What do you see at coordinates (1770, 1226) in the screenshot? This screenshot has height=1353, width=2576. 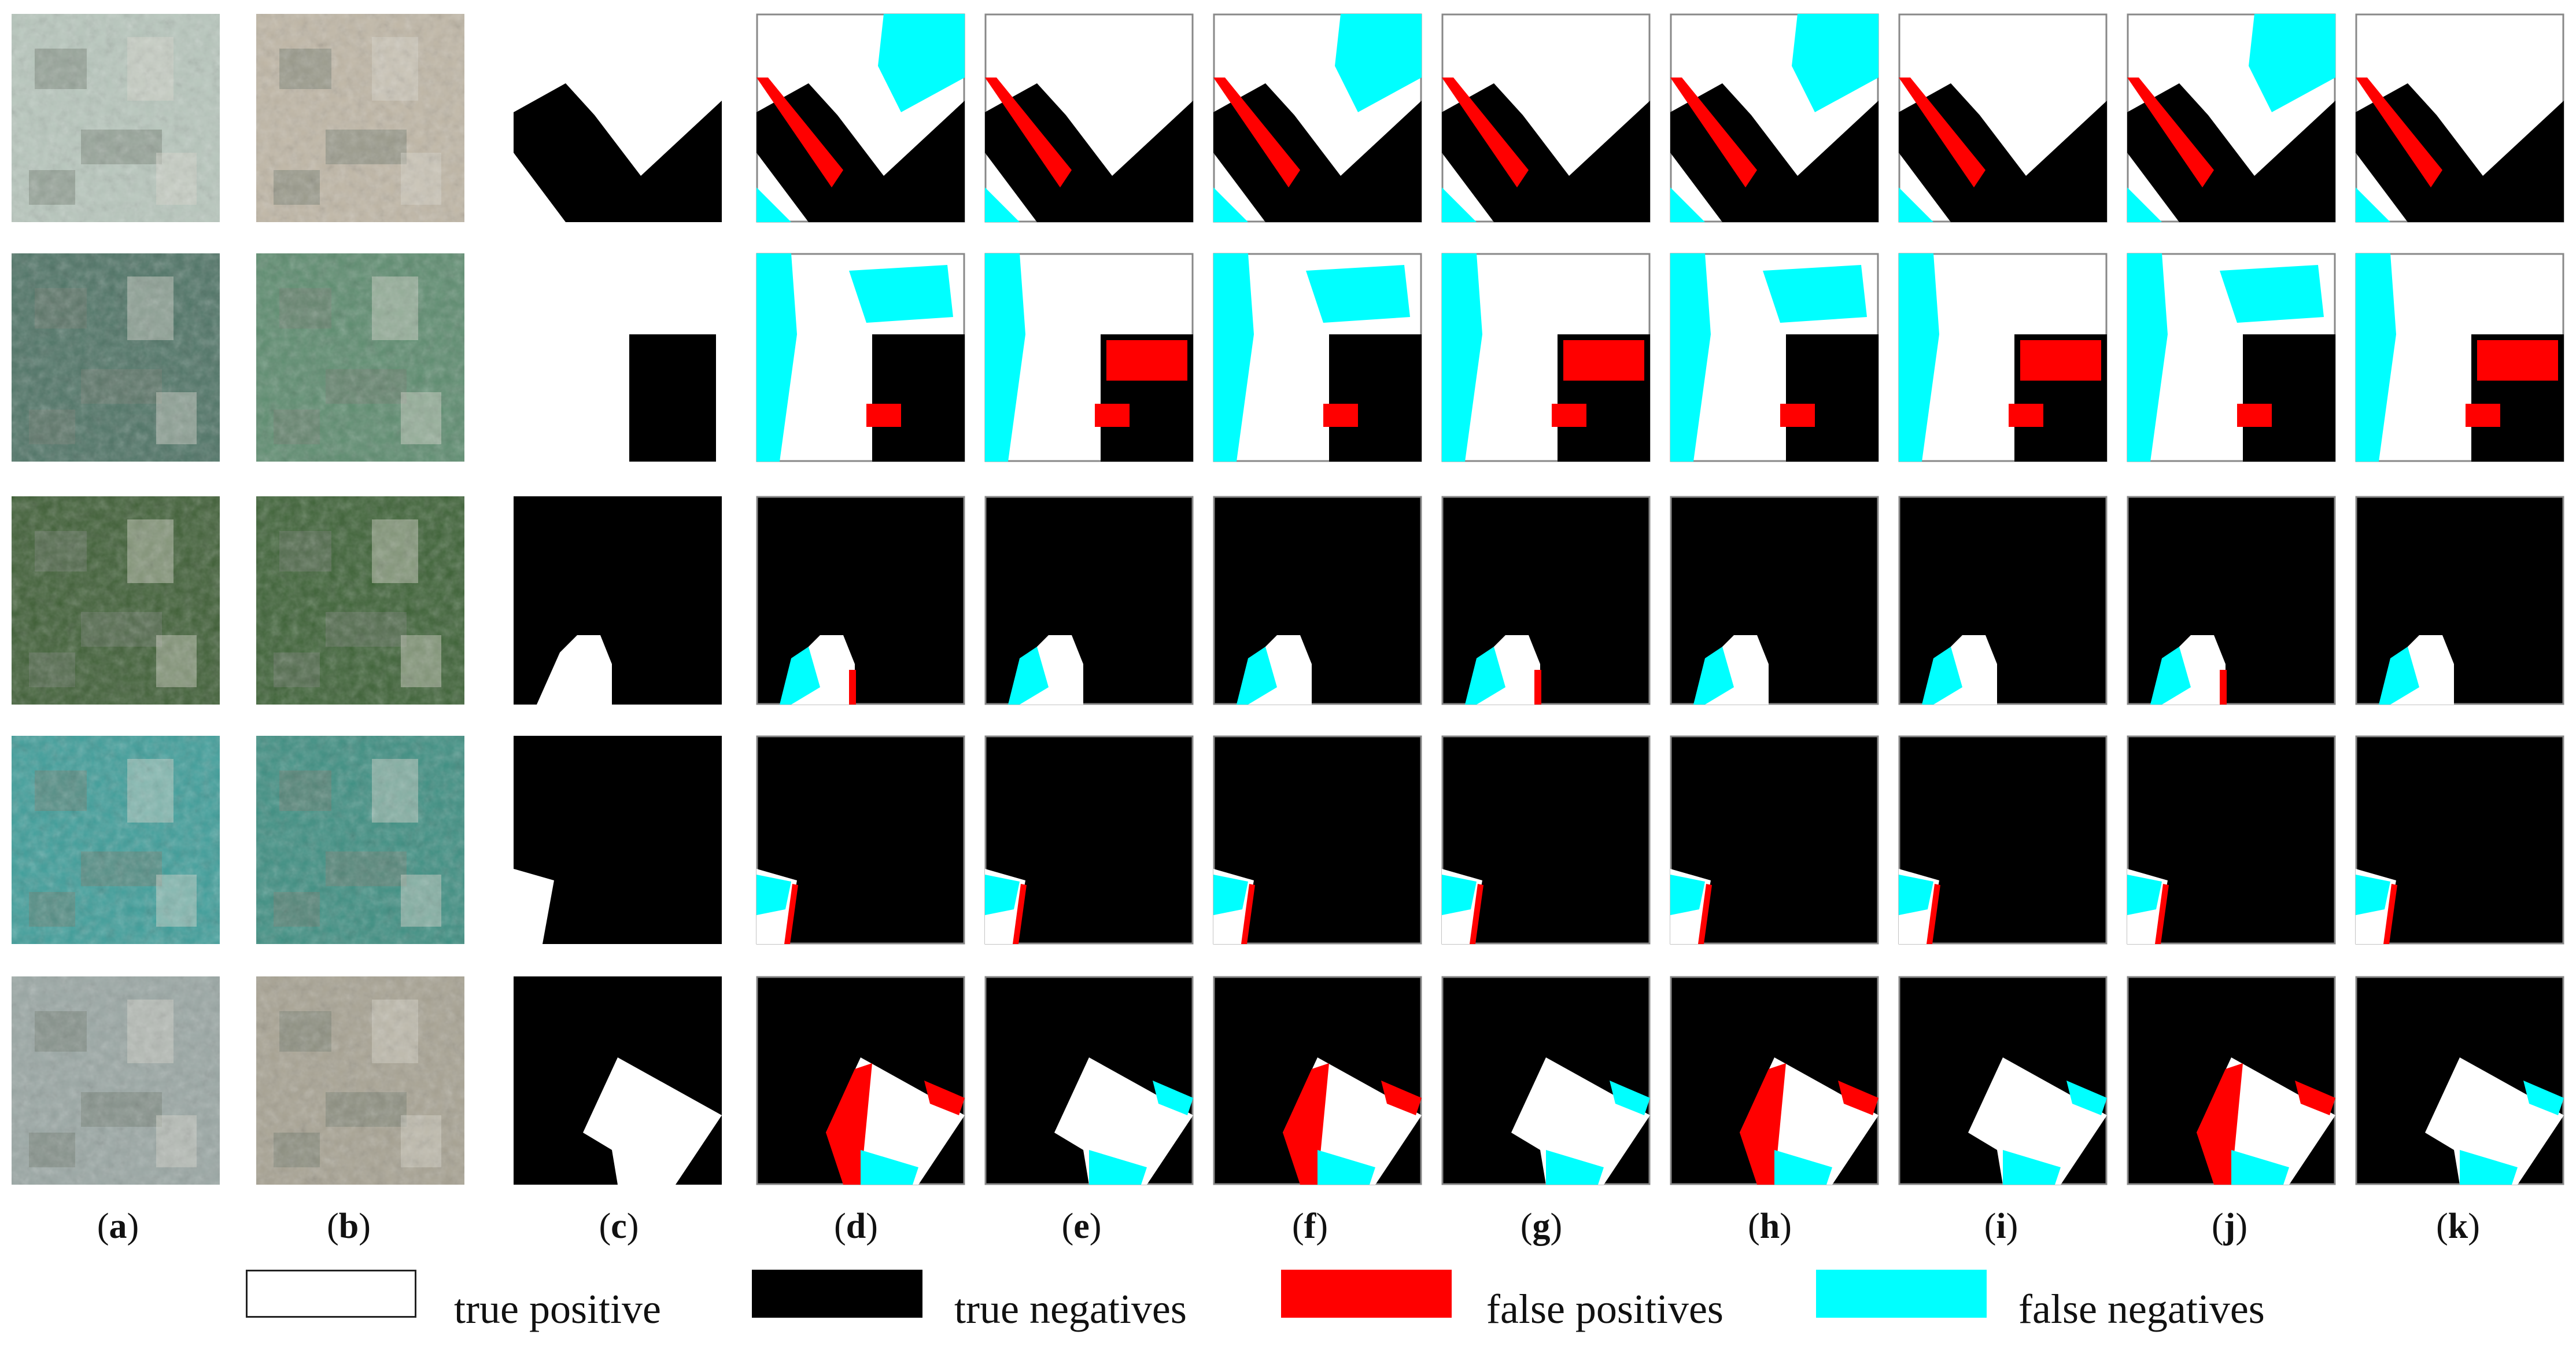 I see `caption-h: (h)` at bounding box center [1770, 1226].